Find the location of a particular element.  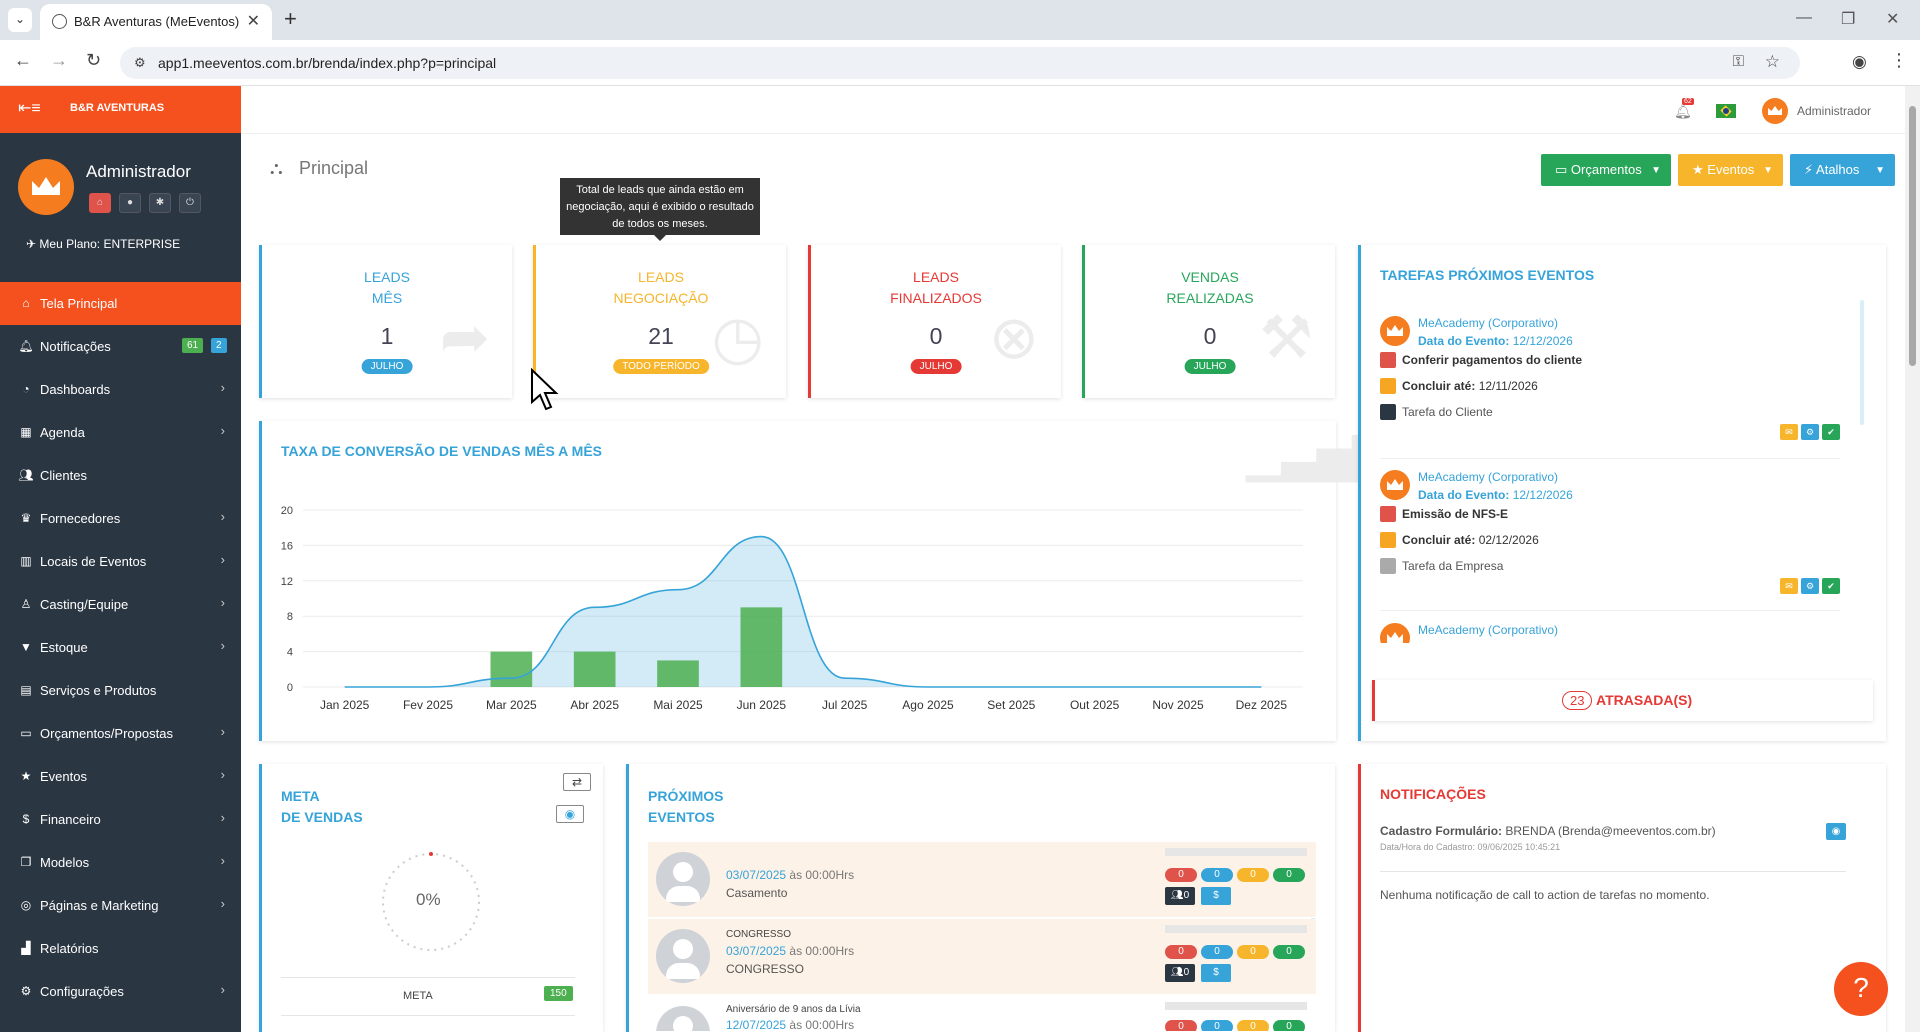

new-tab-button: + is located at coordinates (290, 18).